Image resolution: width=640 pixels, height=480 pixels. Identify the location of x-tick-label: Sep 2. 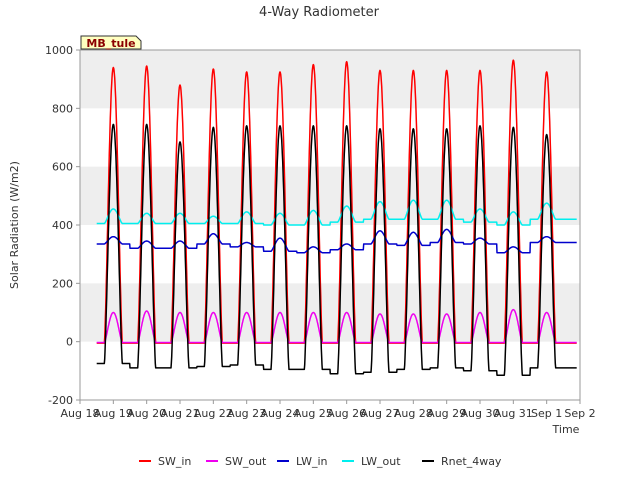
(579, 413).